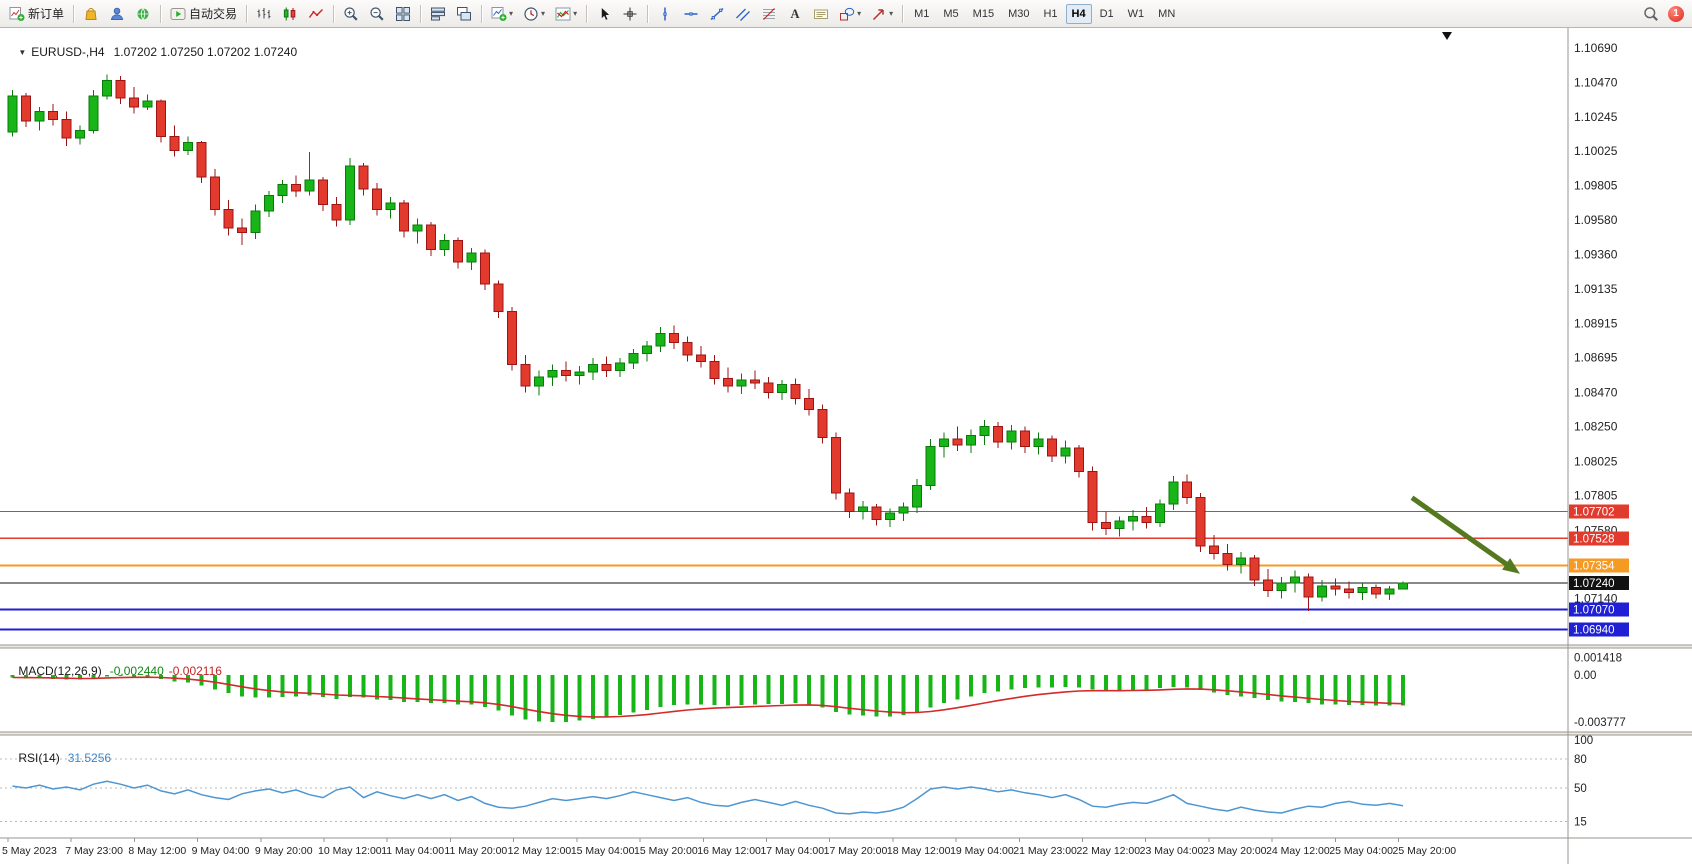 The width and height of the screenshot is (1692, 864). What do you see at coordinates (566, 14) in the screenshot?
I see `indicators-button: ▾` at bounding box center [566, 14].